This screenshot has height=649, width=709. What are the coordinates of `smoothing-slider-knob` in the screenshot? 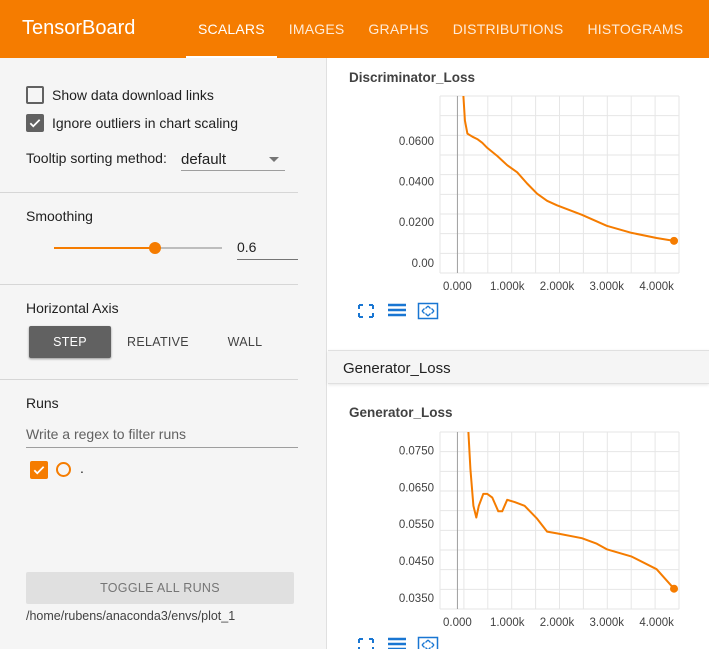 It's located at (154, 248).